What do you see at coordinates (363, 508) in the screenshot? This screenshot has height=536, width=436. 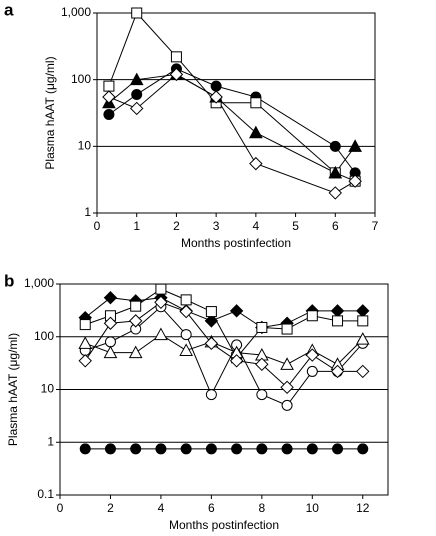 I see `x-tick-label: 12` at bounding box center [363, 508].